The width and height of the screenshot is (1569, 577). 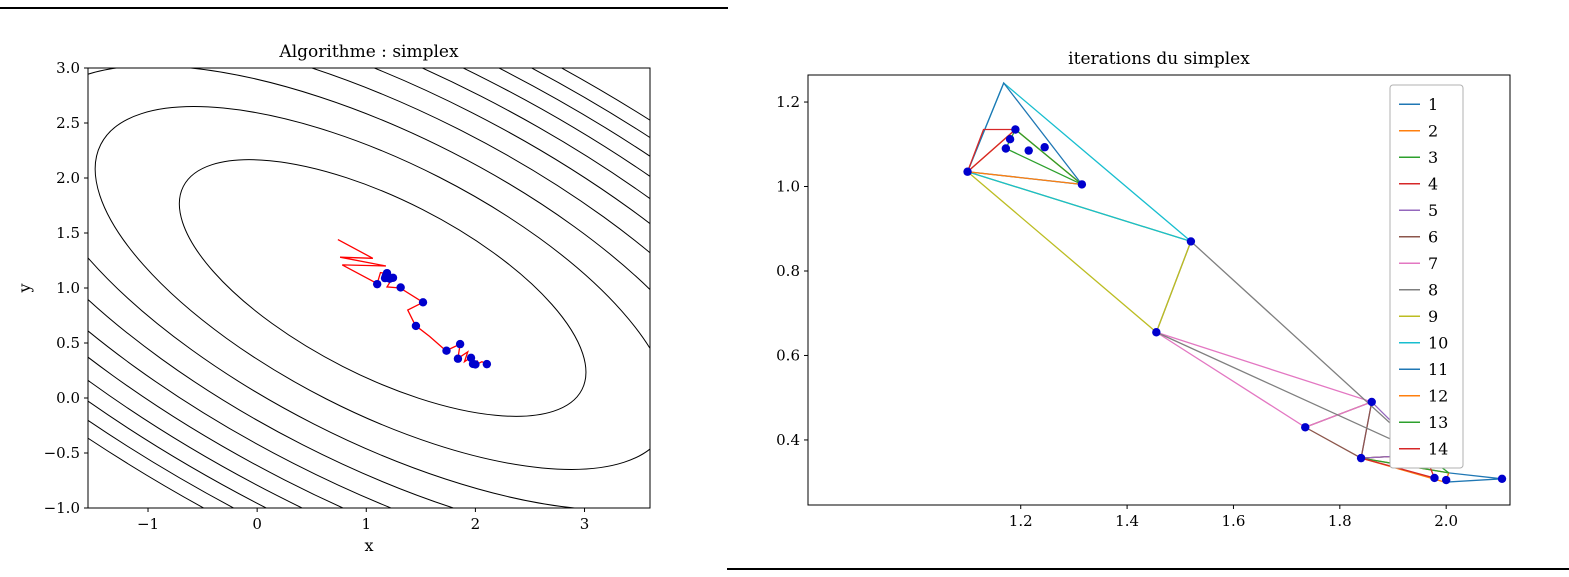 I want to click on x-tick-label: 3, so click(x=585, y=524).